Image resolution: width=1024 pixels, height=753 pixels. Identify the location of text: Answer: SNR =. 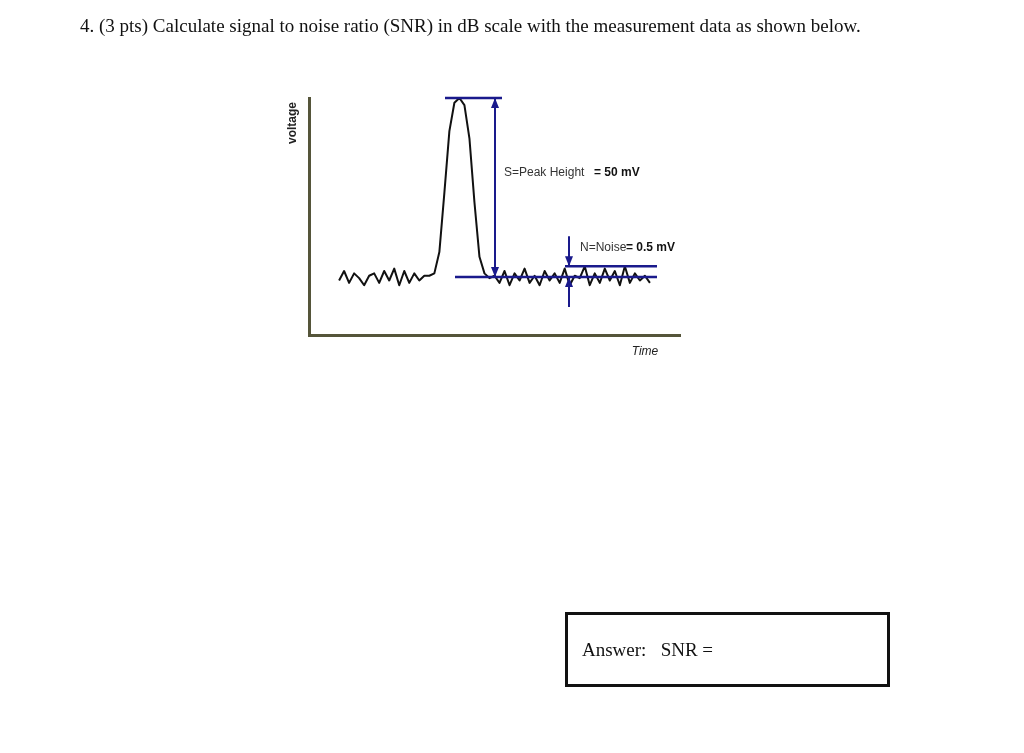
(648, 649).